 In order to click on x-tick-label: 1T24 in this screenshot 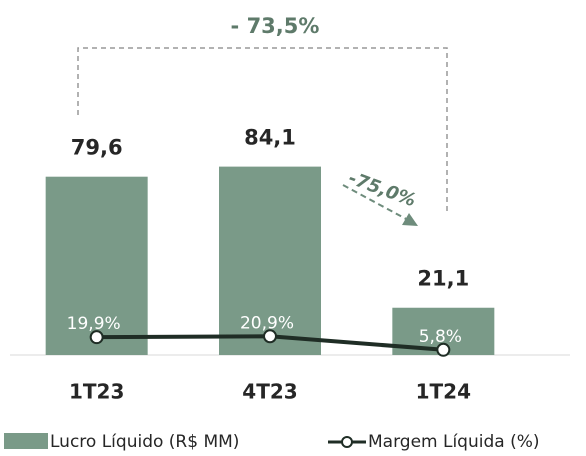, I will do `click(443, 392)`.